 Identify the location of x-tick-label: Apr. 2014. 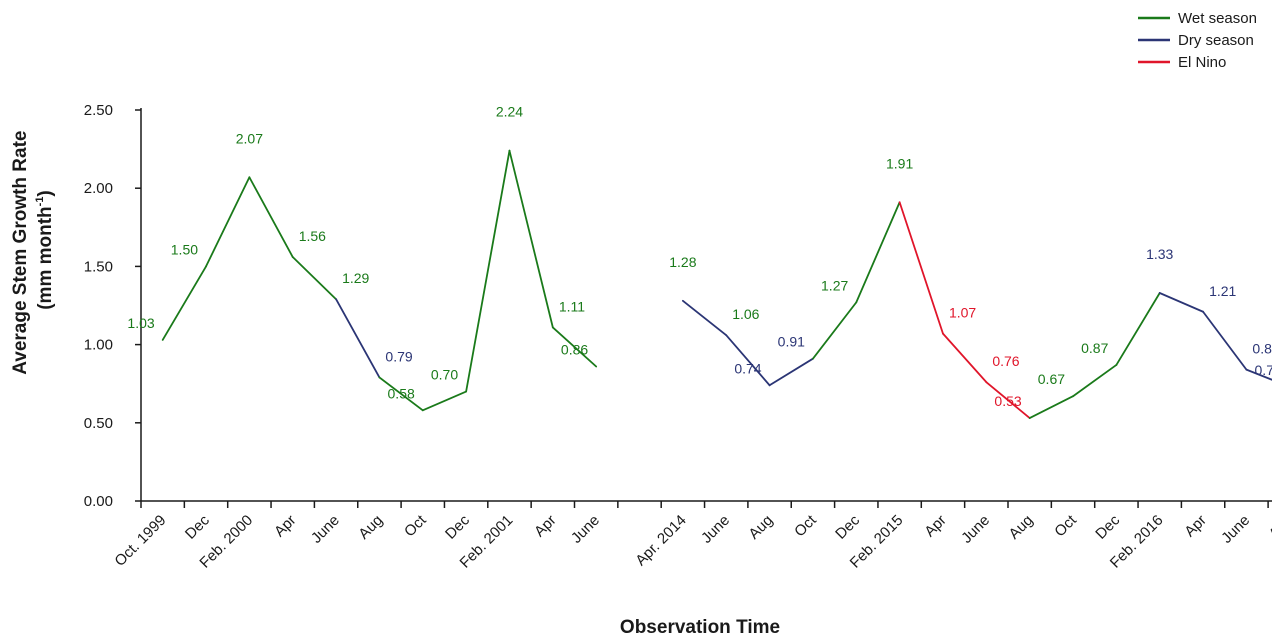
(660, 540).